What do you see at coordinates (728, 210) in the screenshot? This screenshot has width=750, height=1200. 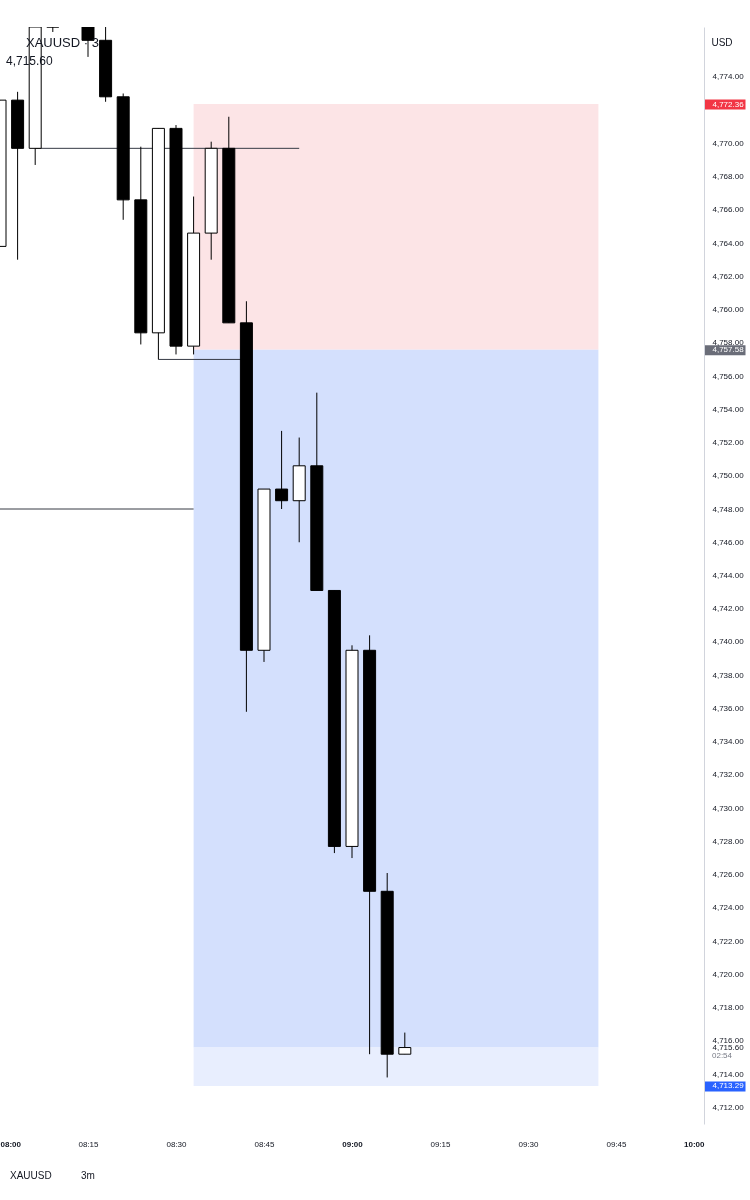 I see `y-tick-label: 4,766.00` at bounding box center [728, 210].